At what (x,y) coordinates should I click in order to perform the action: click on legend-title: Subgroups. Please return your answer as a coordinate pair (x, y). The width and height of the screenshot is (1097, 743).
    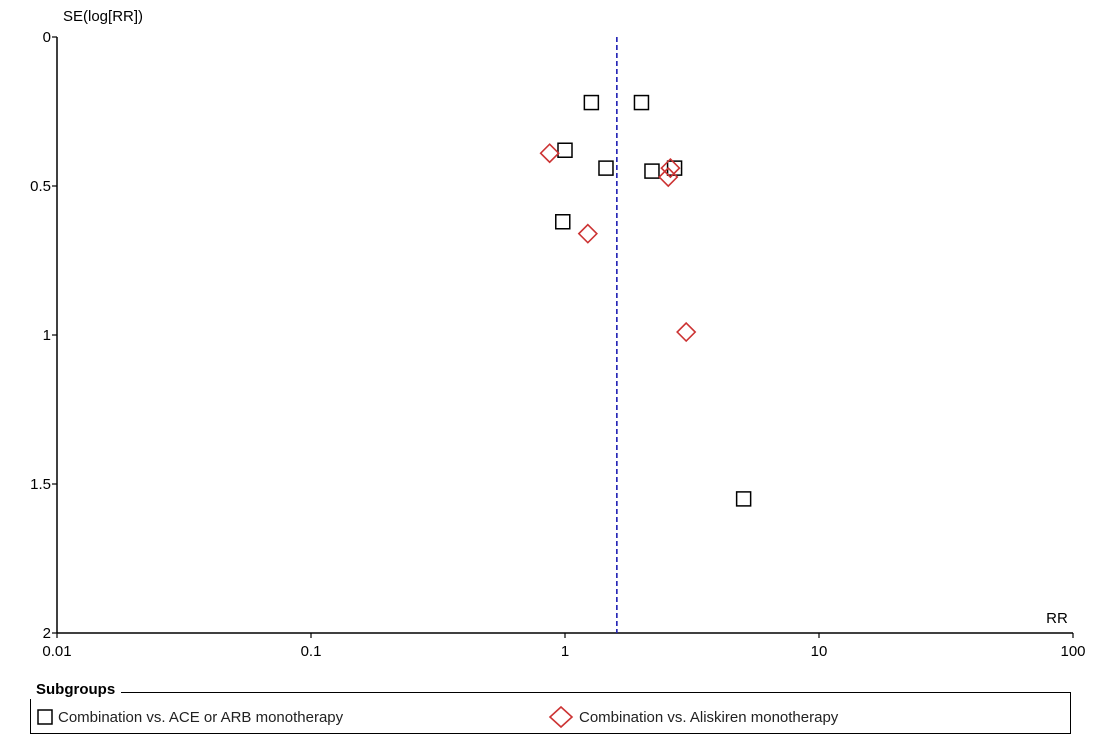
    Looking at the image, I should click on (76, 690).